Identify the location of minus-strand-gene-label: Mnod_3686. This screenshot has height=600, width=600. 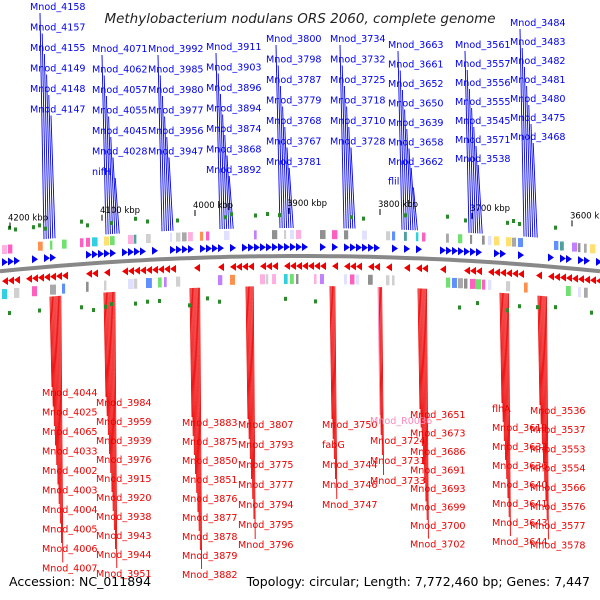
(438, 452).